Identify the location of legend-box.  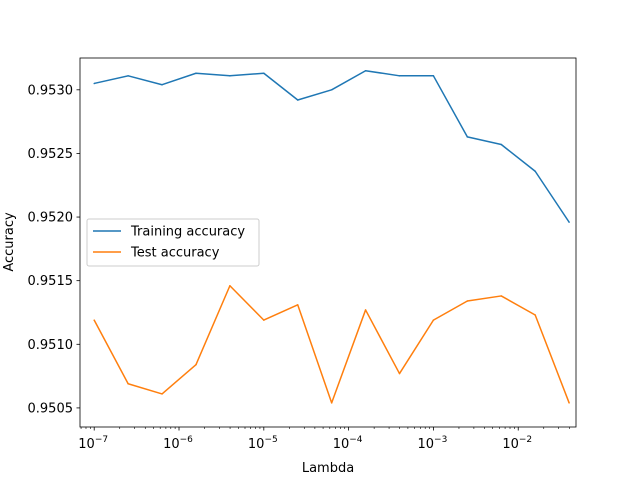
(173, 242).